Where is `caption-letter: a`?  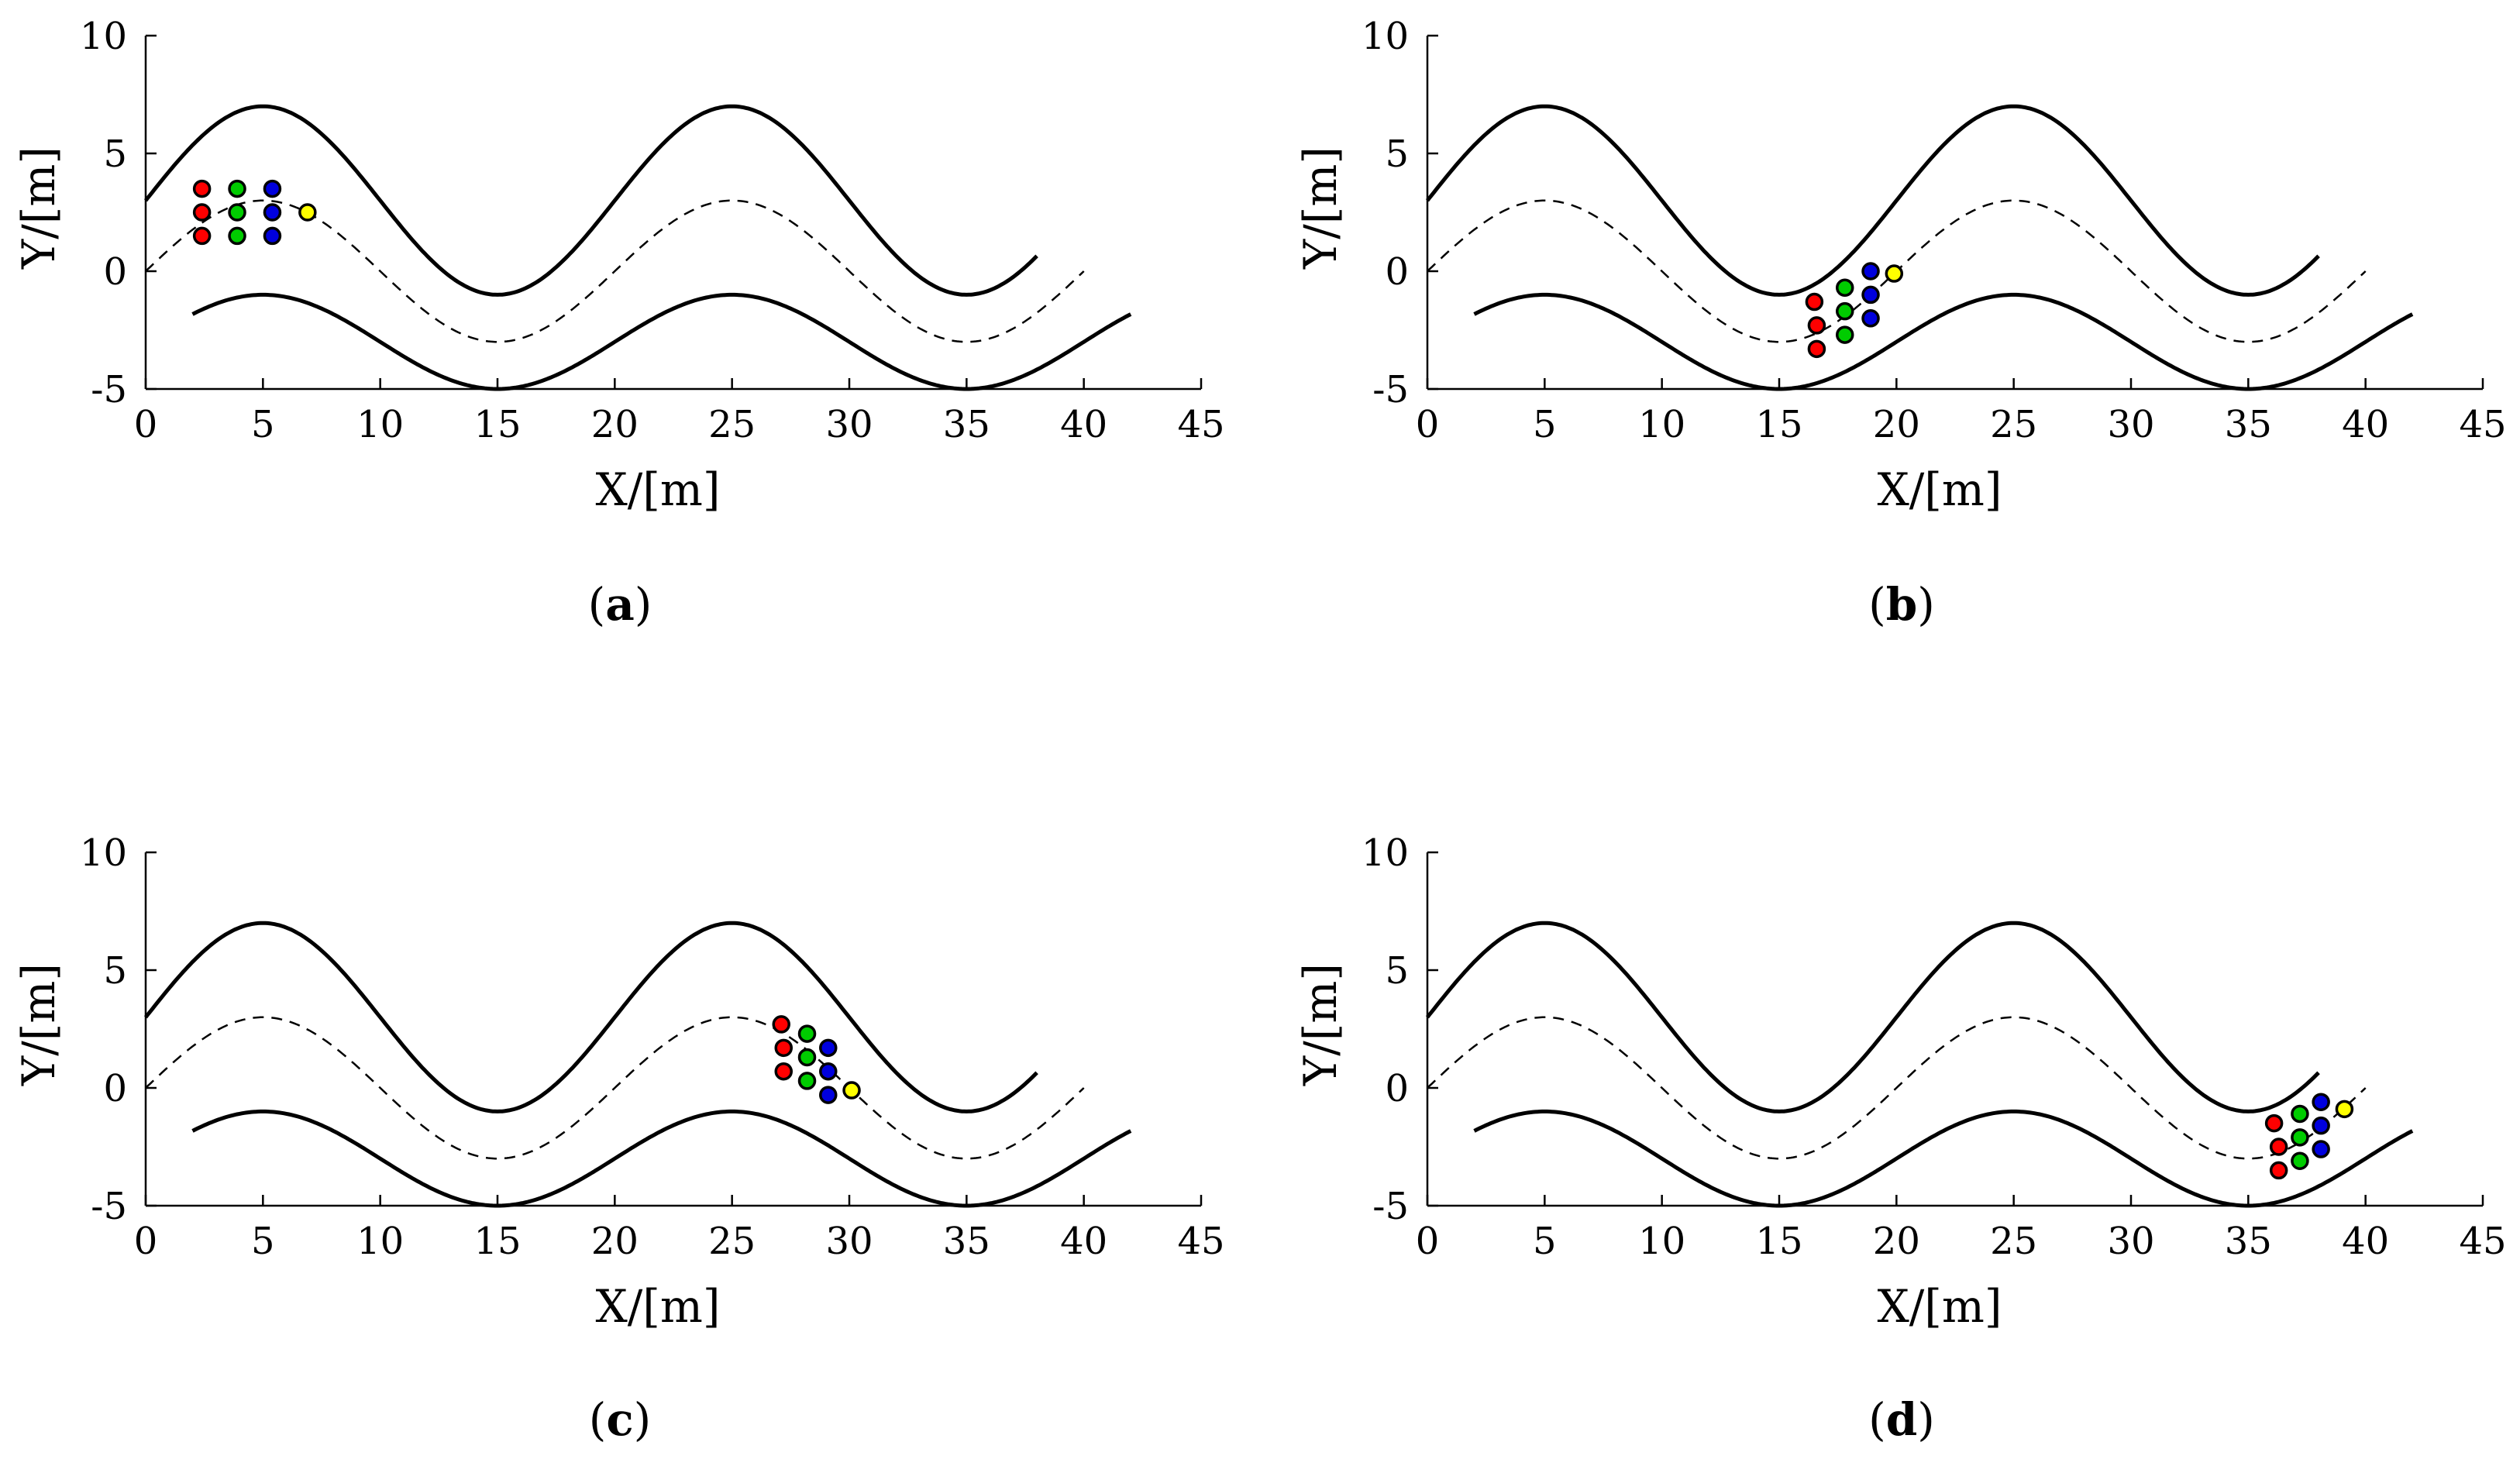
caption-letter: a is located at coordinates (620, 604).